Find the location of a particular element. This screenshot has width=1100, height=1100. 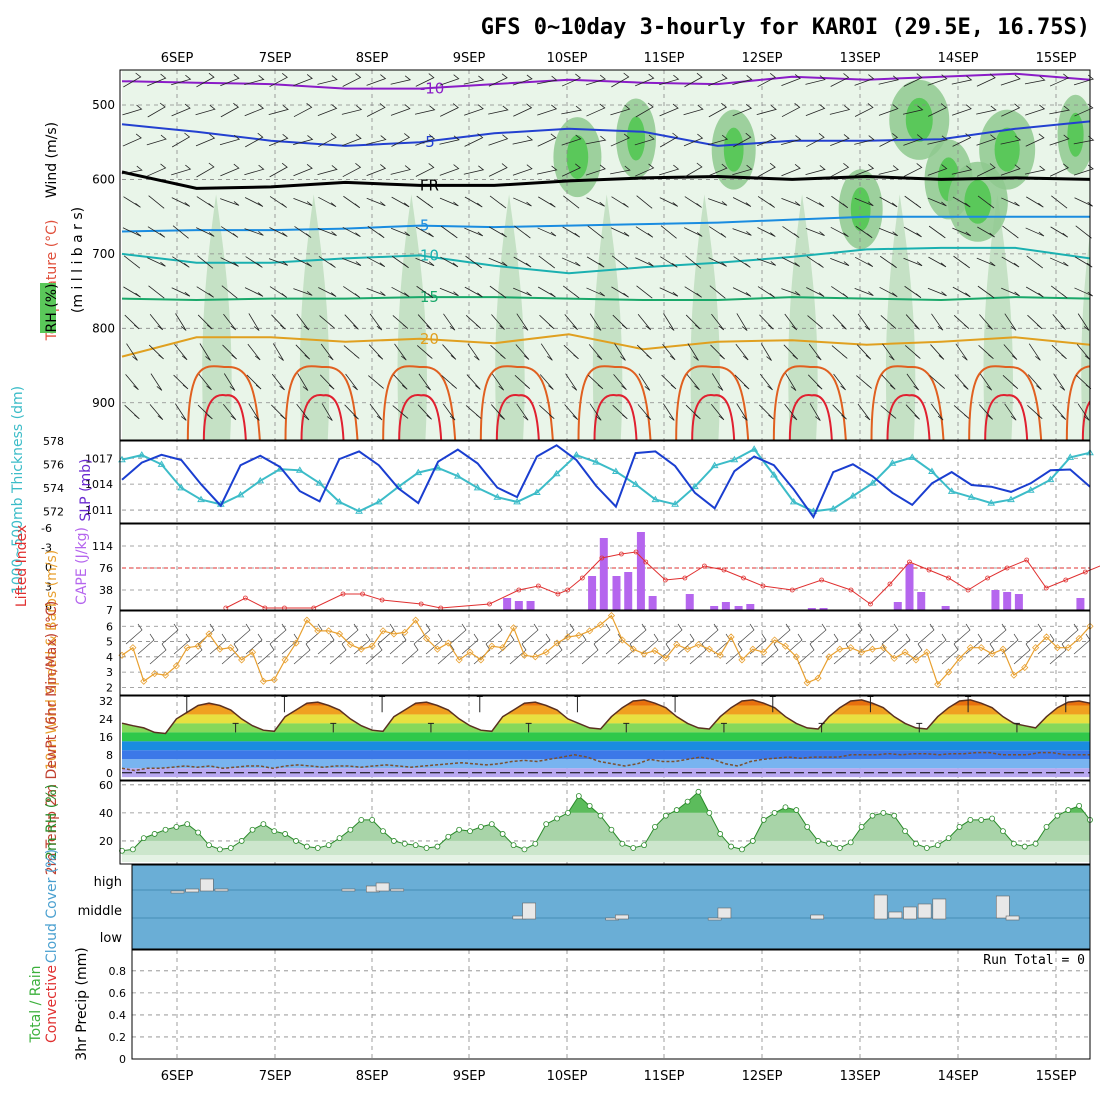

slp-line is located at coordinates (606, 482).